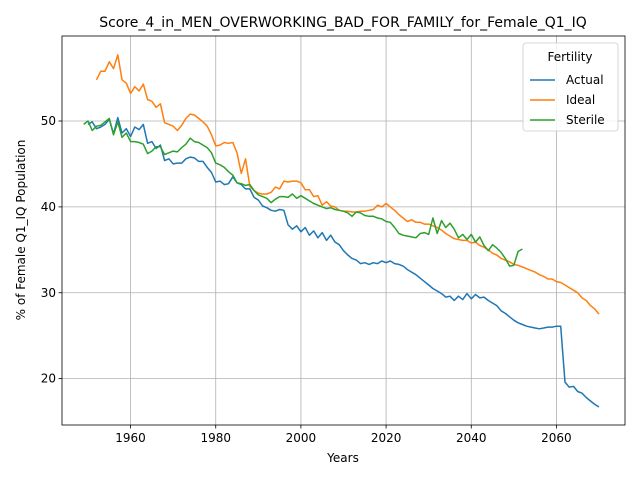  Describe the element at coordinates (556, 438) in the screenshot. I see `x-tick-label: 2060` at that location.